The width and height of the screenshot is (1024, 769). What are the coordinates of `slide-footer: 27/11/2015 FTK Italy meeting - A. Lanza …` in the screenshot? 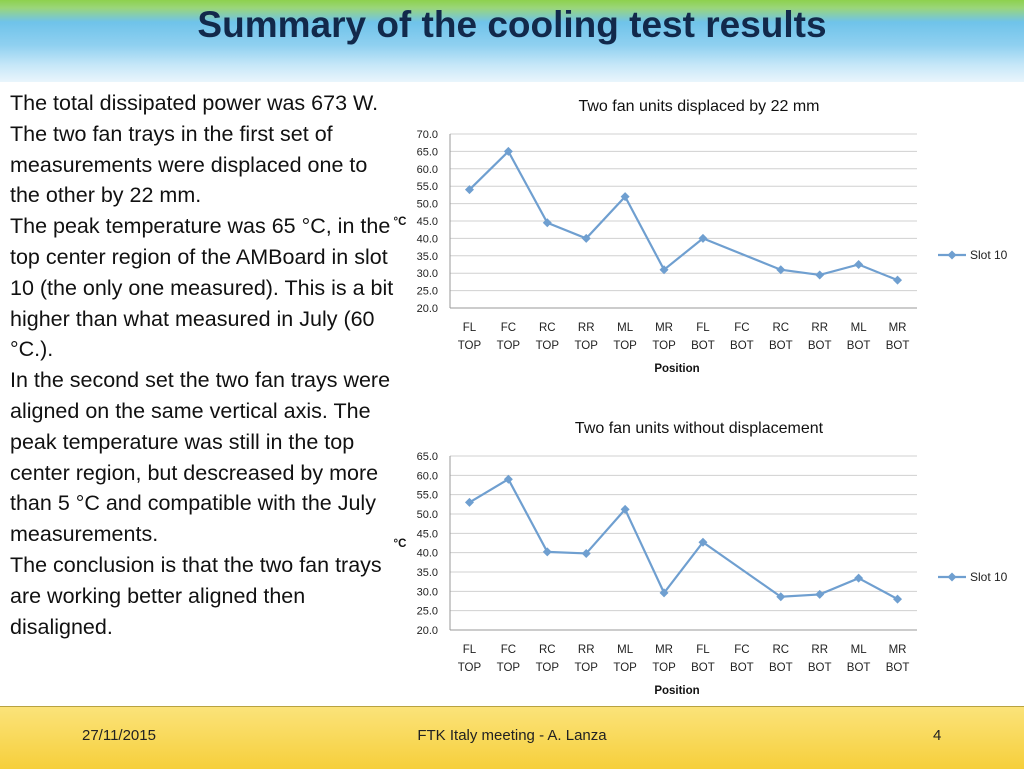 It's located at (512, 737).